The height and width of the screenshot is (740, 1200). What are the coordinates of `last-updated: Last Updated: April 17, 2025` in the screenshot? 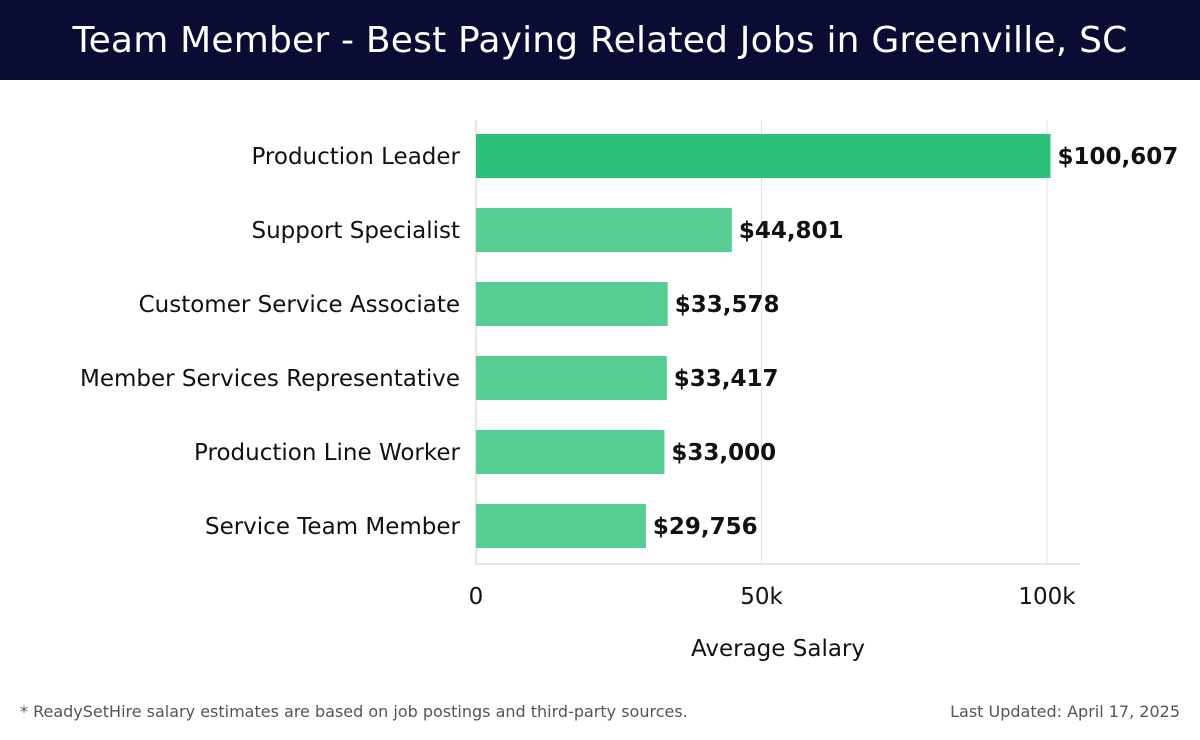 It's located at (1065, 711).